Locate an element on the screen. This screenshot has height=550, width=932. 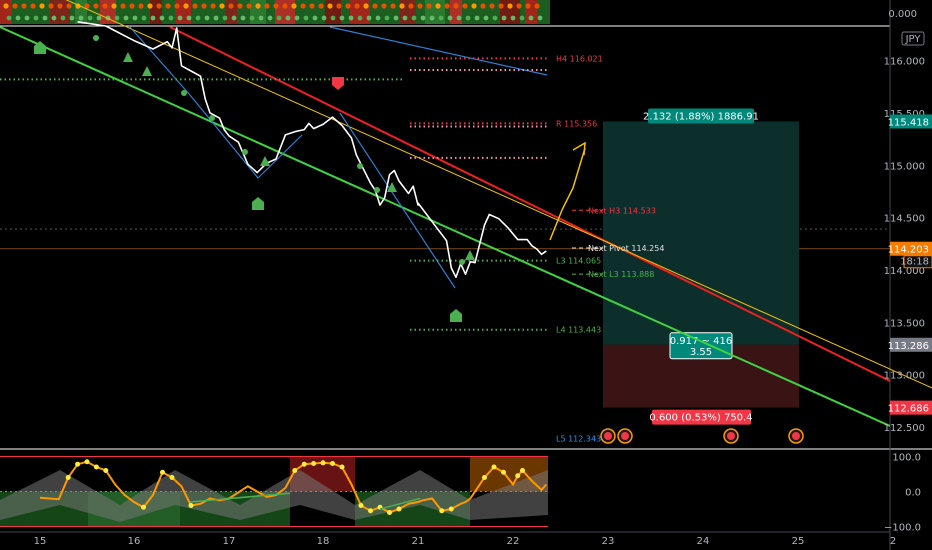
stop-box is located at coordinates (701, 417).